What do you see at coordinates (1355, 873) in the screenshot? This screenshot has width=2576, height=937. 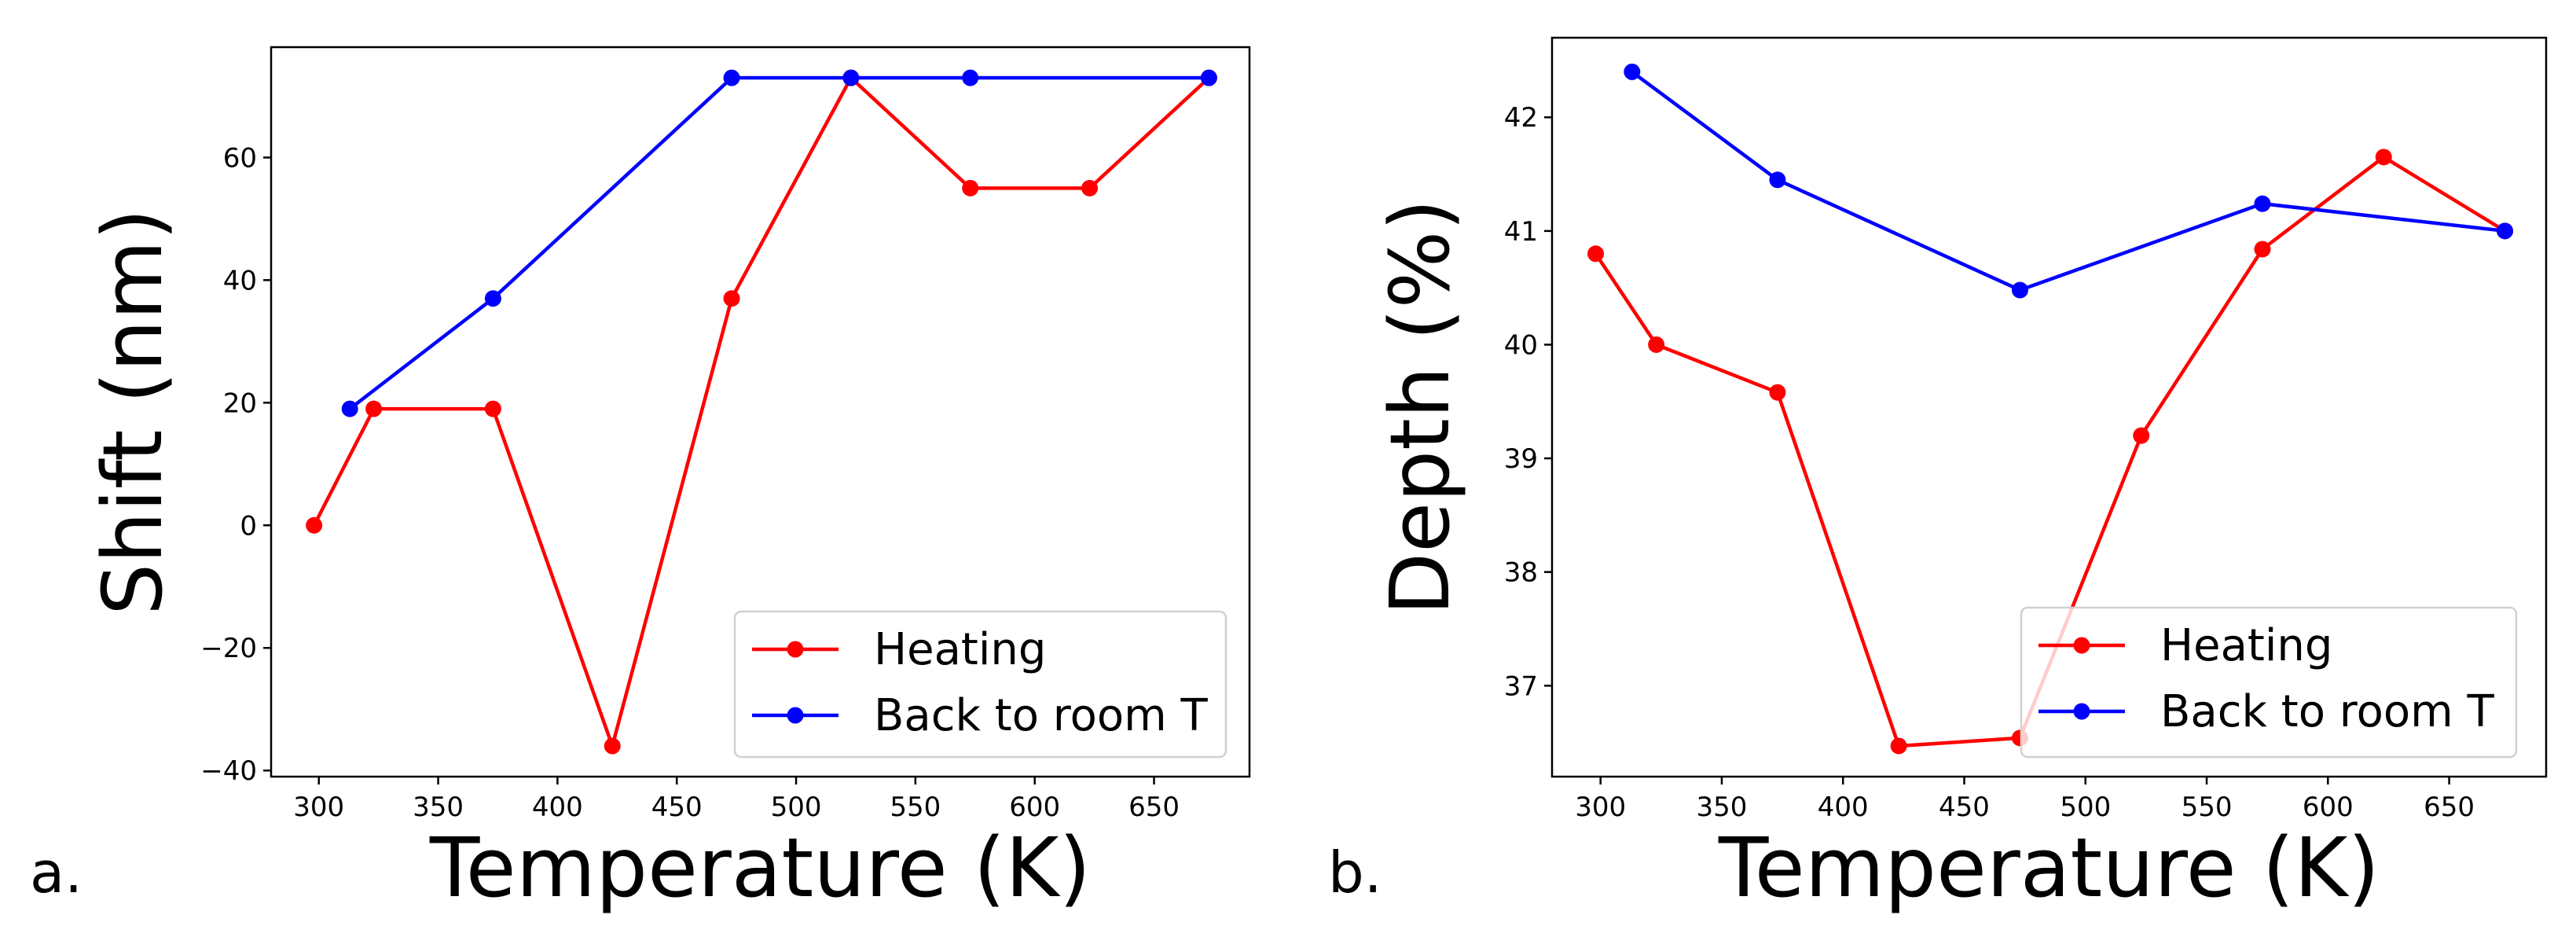 I see `panel-label-b: b.` at bounding box center [1355, 873].